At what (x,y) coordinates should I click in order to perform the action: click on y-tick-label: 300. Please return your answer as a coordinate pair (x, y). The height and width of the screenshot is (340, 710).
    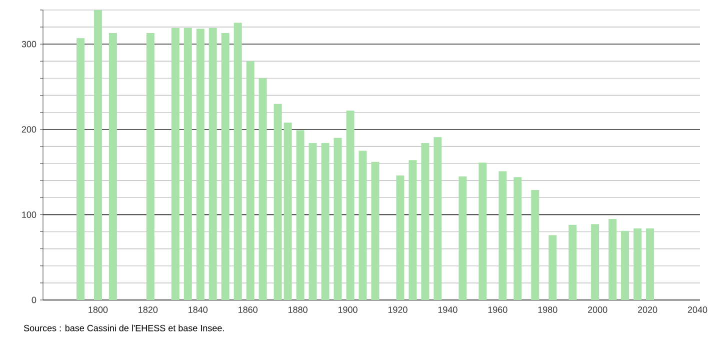
    Looking at the image, I should click on (29, 44).